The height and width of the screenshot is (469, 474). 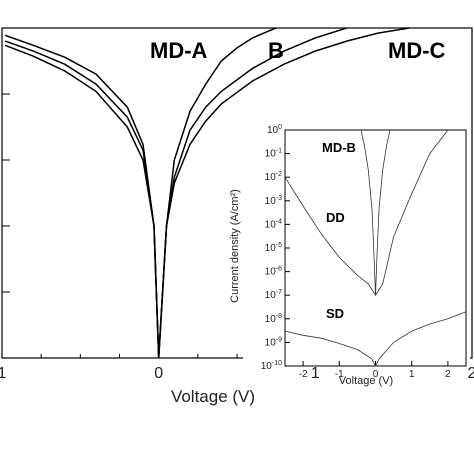 I want to click on inset-y-axis-title: Current density (A/cm²), so click(x=235, y=246).